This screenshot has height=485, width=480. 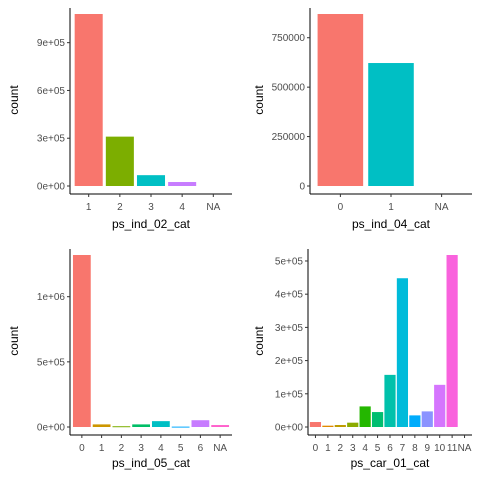 I want to click on y-tick-label: 1e+06, so click(x=51, y=297).